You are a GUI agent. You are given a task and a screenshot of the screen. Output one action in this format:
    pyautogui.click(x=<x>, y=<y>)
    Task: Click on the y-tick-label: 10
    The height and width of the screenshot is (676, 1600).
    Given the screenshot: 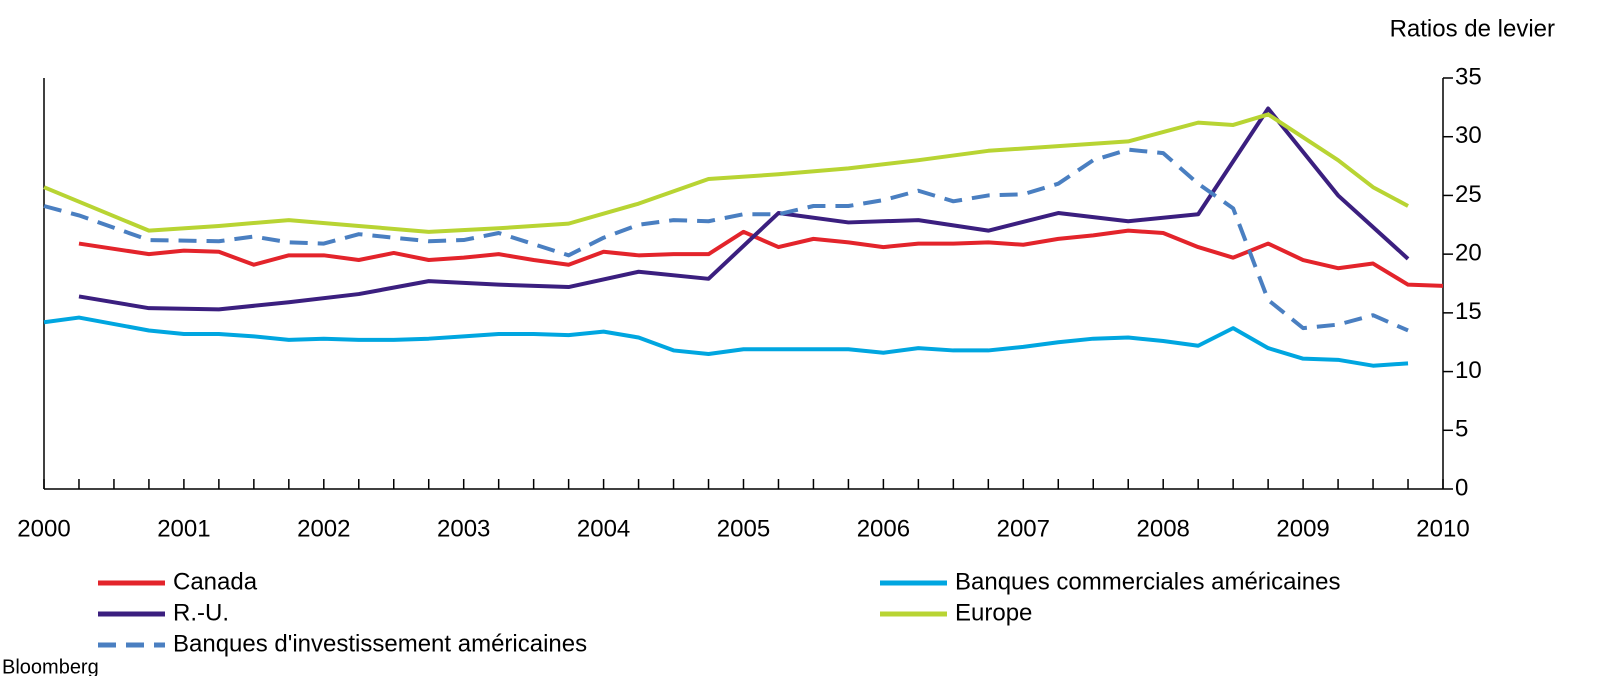 What is the action you would take?
    pyautogui.click(x=1468, y=370)
    